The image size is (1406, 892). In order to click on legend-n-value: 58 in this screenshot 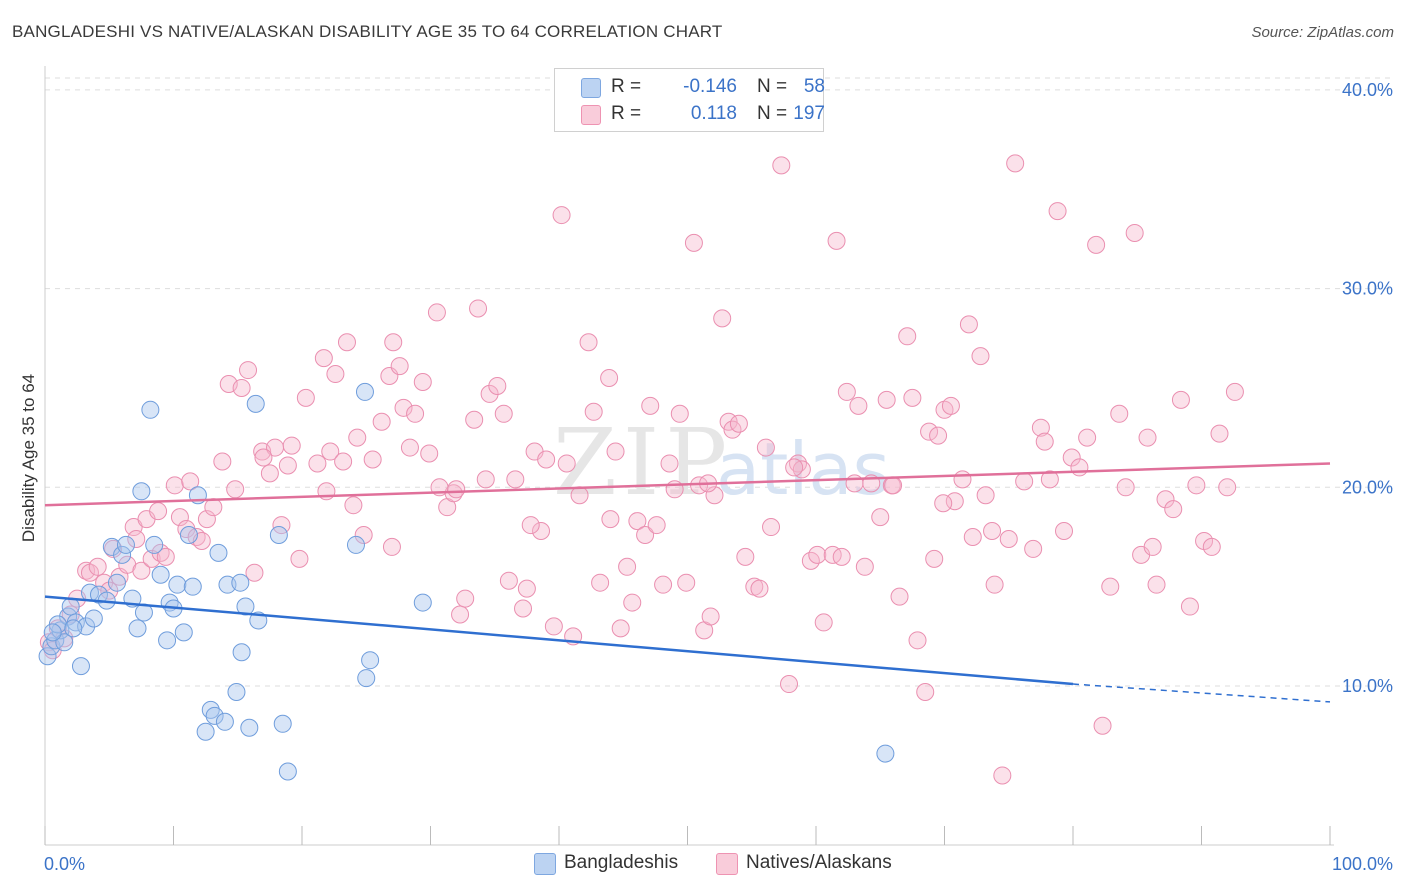, I will do `click(814, 86)`.